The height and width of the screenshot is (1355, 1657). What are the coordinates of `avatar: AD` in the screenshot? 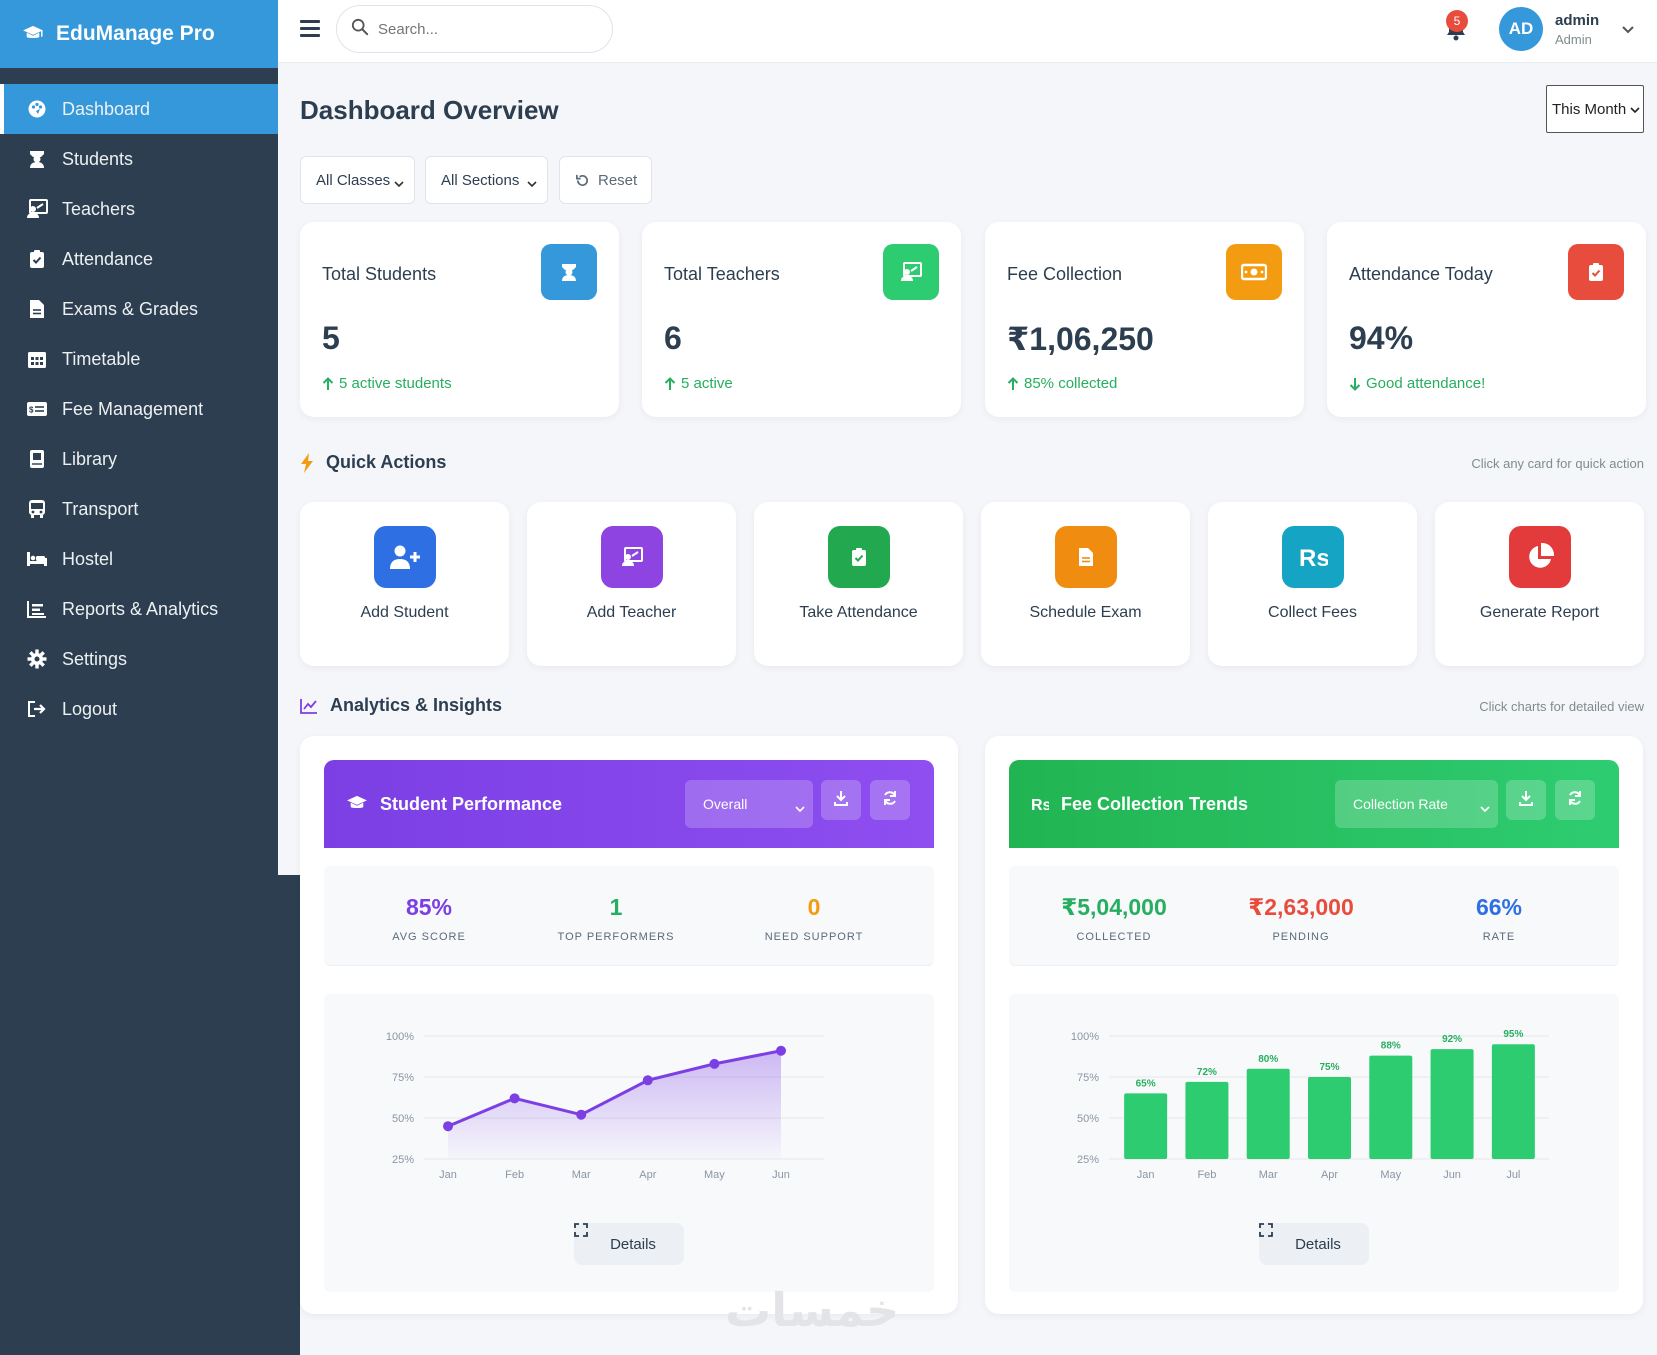 It's located at (1521, 29).